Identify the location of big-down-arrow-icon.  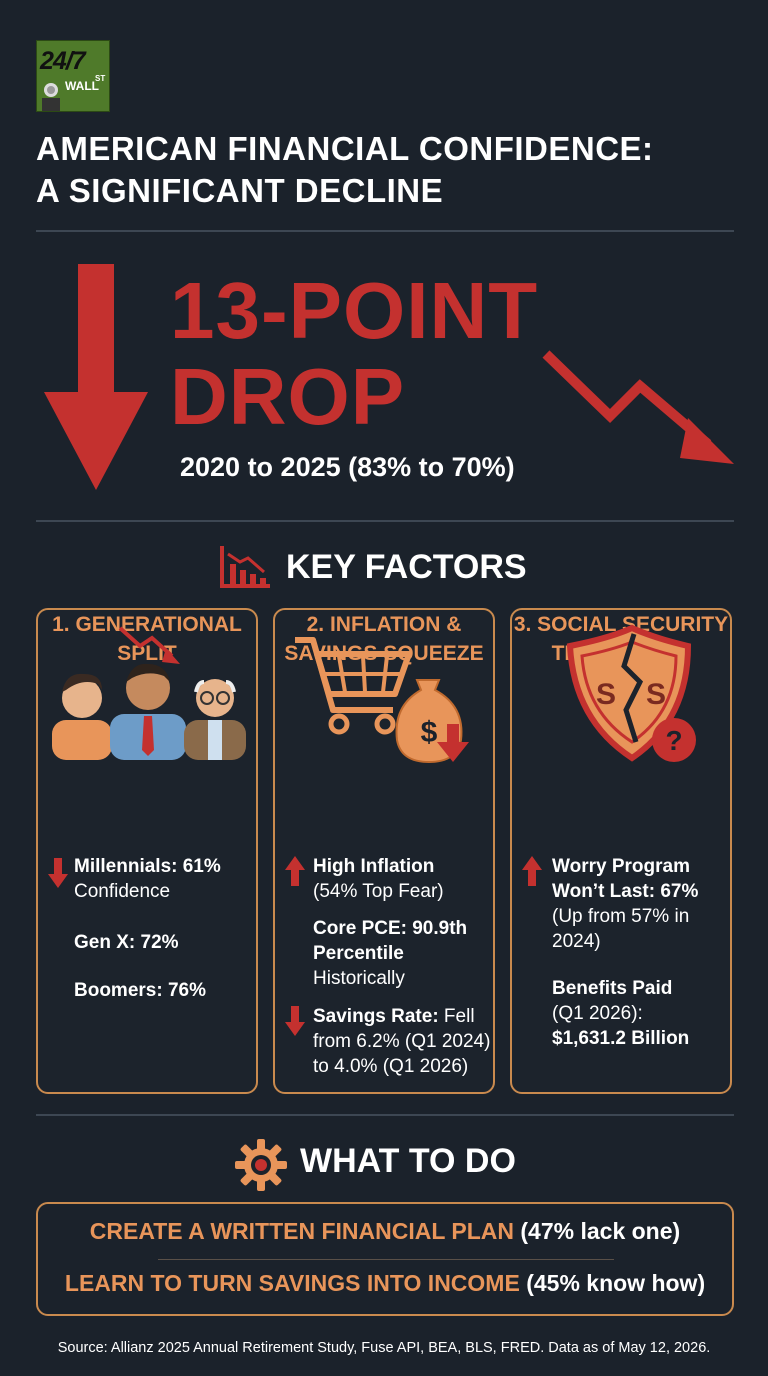
(96, 377).